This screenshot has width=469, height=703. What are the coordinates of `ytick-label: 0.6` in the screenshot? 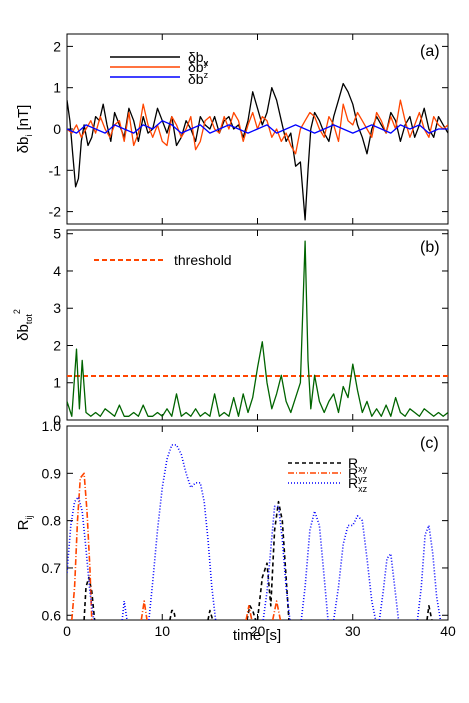 It's located at (52, 615).